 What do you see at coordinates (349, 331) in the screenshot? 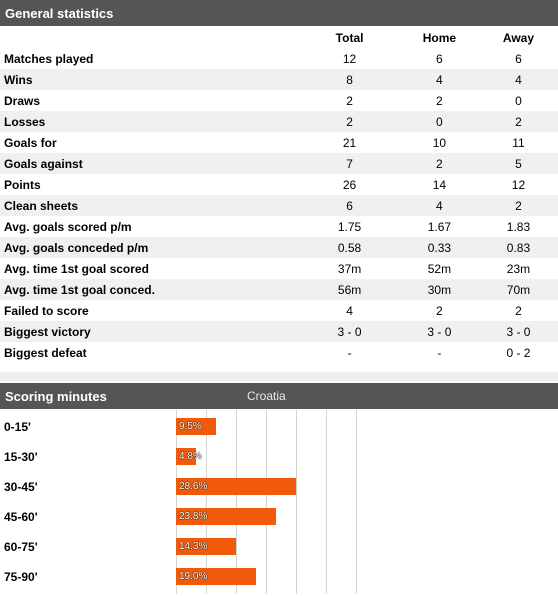
I see `stat-total: 3 - 0` at bounding box center [349, 331].